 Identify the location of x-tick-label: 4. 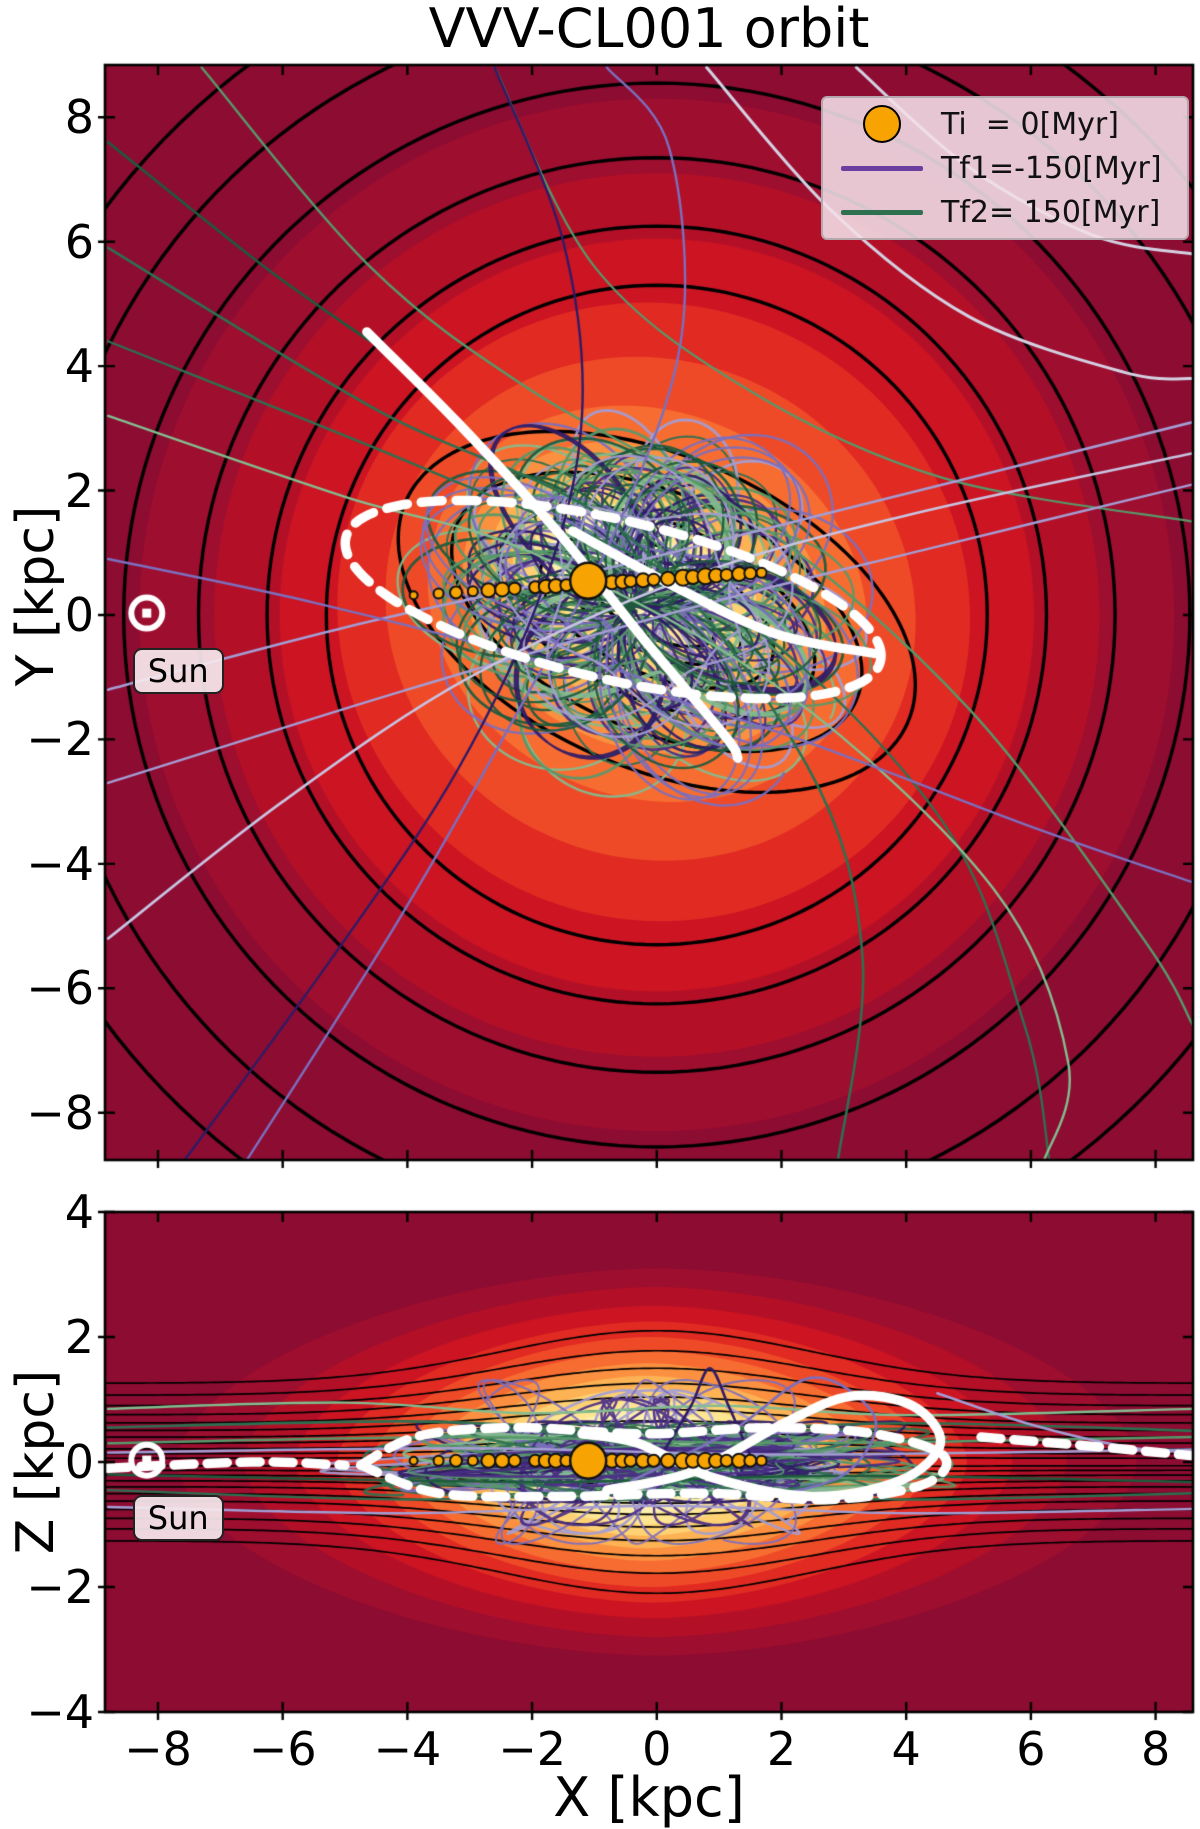
(906, 1749).